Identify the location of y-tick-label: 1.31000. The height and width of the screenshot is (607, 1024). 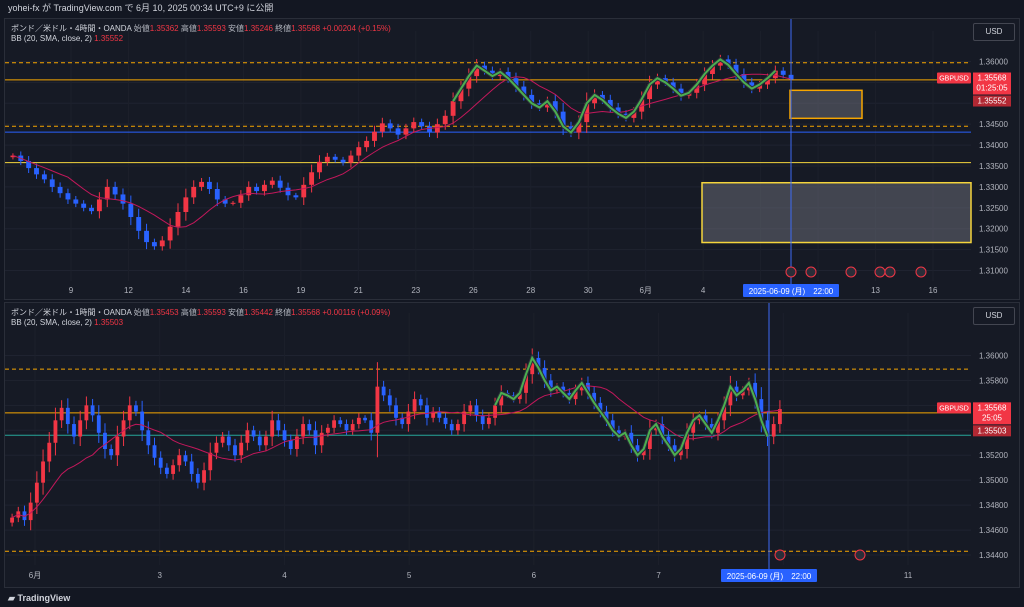
(993, 271).